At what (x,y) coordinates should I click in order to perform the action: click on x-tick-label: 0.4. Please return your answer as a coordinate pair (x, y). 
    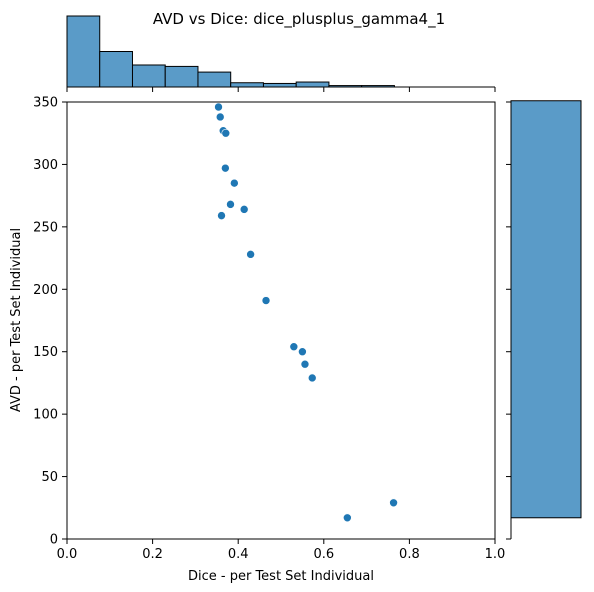
    Looking at the image, I should click on (238, 554).